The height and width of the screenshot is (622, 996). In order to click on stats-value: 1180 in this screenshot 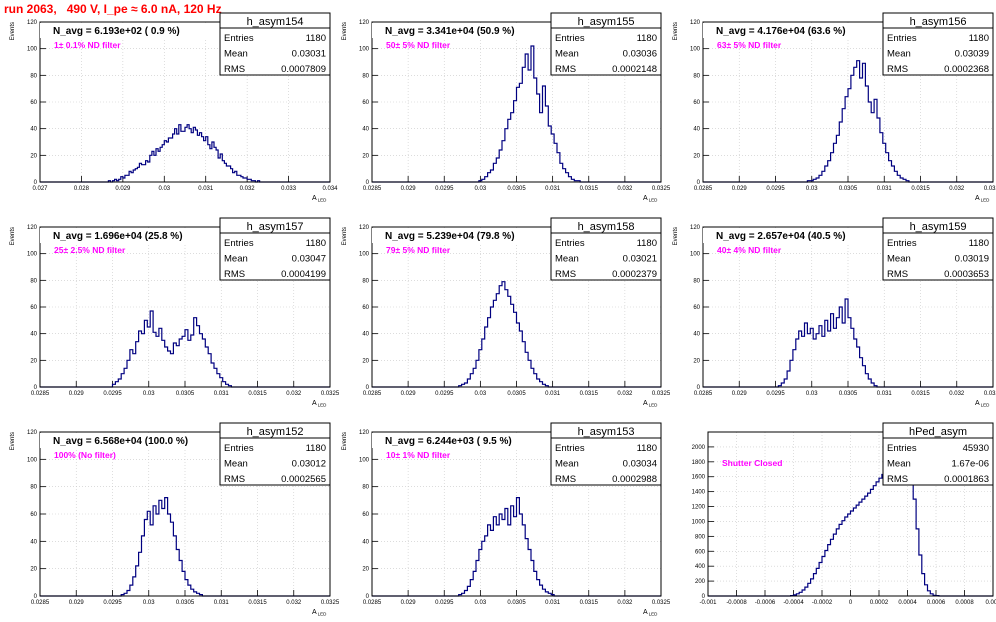, I will do `click(316, 448)`.